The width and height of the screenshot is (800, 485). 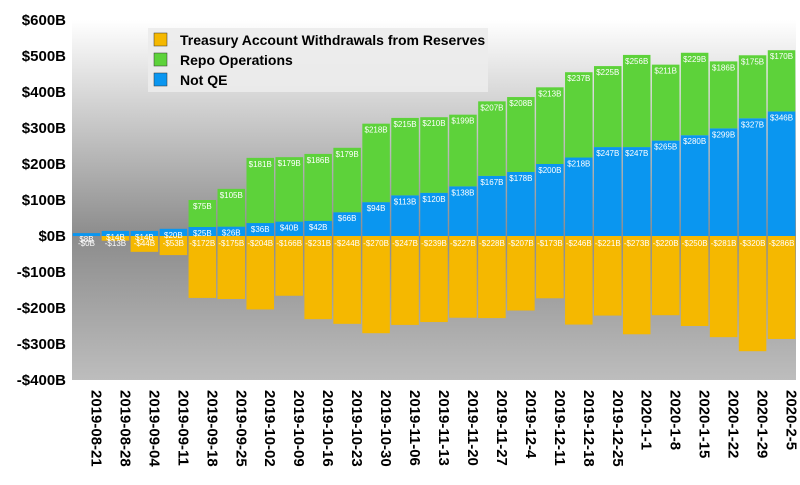 I want to click on x-tick-label: 2020-1-8, so click(x=675, y=420).